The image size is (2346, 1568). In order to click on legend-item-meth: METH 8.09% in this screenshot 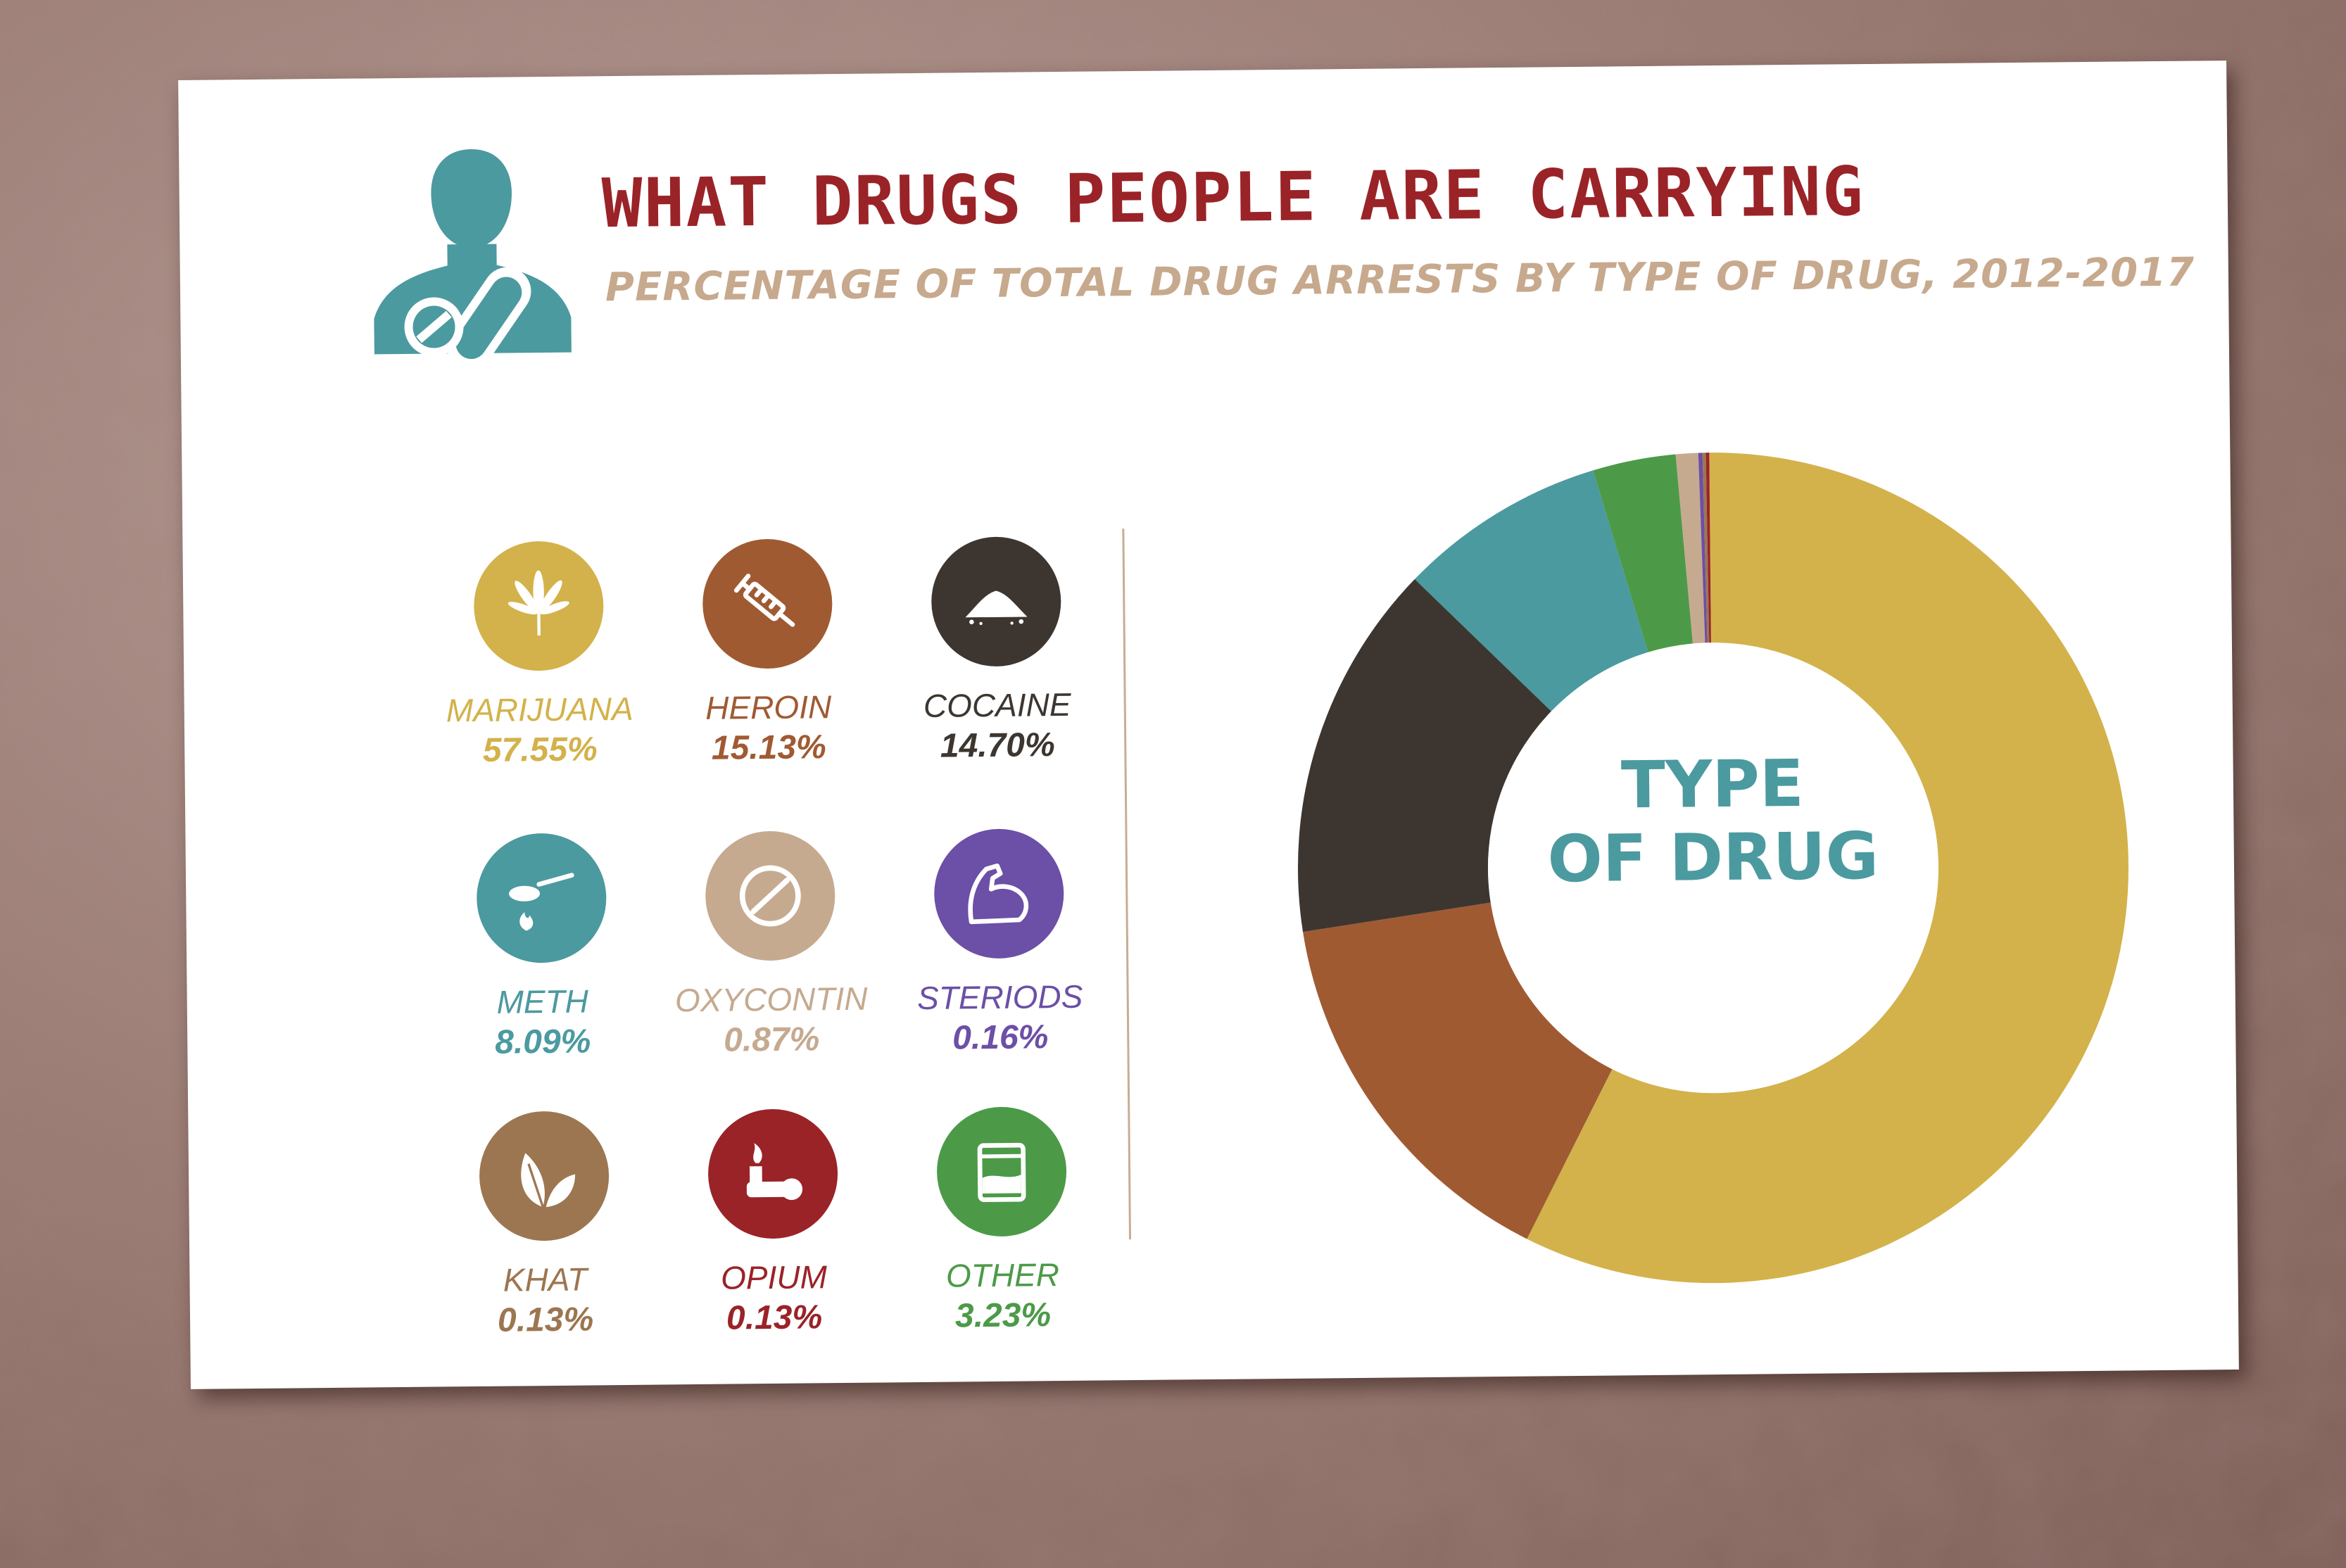, I will do `click(541, 948)`.